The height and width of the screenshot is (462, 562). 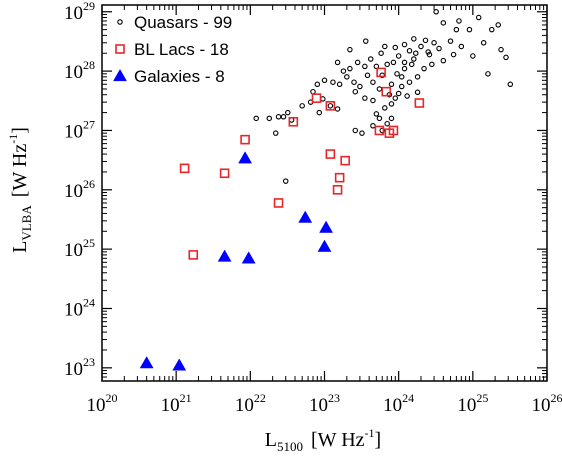 I want to click on x-tick-label: 1026, so click(x=547, y=403).